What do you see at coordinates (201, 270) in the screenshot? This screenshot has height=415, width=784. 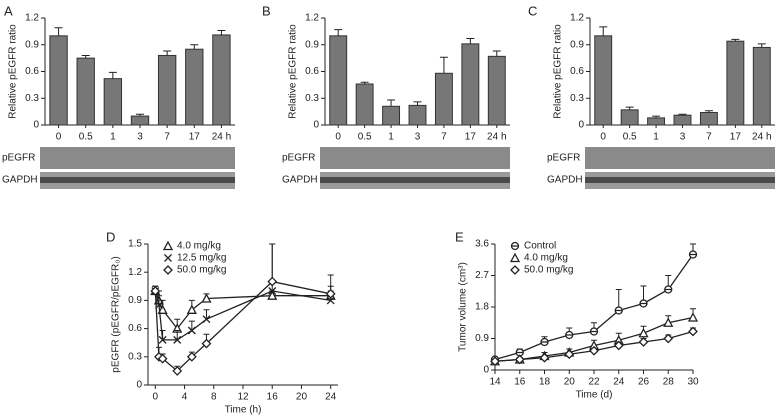 I see `legend-label: 50.0 mg/kg` at bounding box center [201, 270].